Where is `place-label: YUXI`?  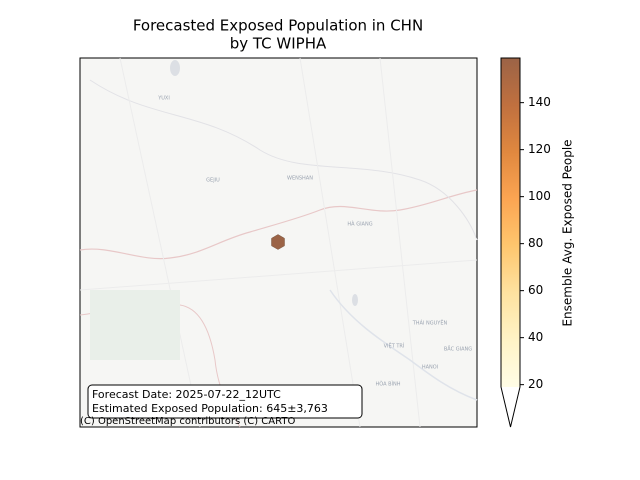 place-label: YUXI is located at coordinates (163, 99).